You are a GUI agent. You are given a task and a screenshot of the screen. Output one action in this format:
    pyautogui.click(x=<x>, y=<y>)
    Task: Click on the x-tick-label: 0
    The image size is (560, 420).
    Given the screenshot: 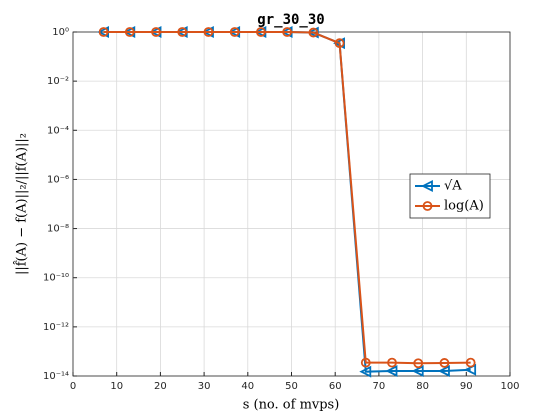 What is the action you would take?
    pyautogui.click(x=73, y=386)
    